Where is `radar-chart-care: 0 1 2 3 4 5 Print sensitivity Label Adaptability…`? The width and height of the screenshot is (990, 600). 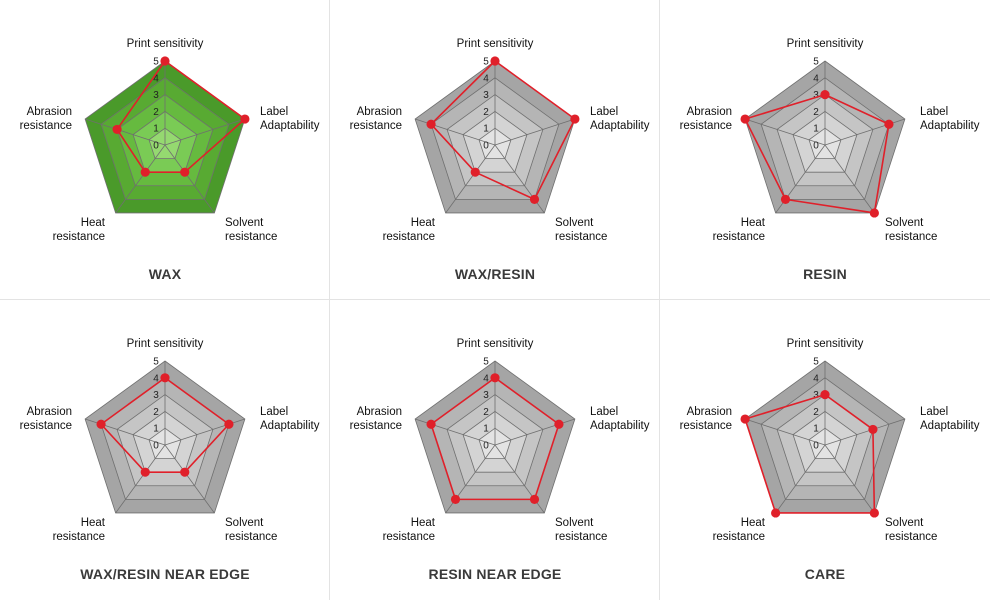
radar-chart-care: 0 1 2 3 4 5 Print sensitivity Label Adaptability… is located at coordinates (830, 440).